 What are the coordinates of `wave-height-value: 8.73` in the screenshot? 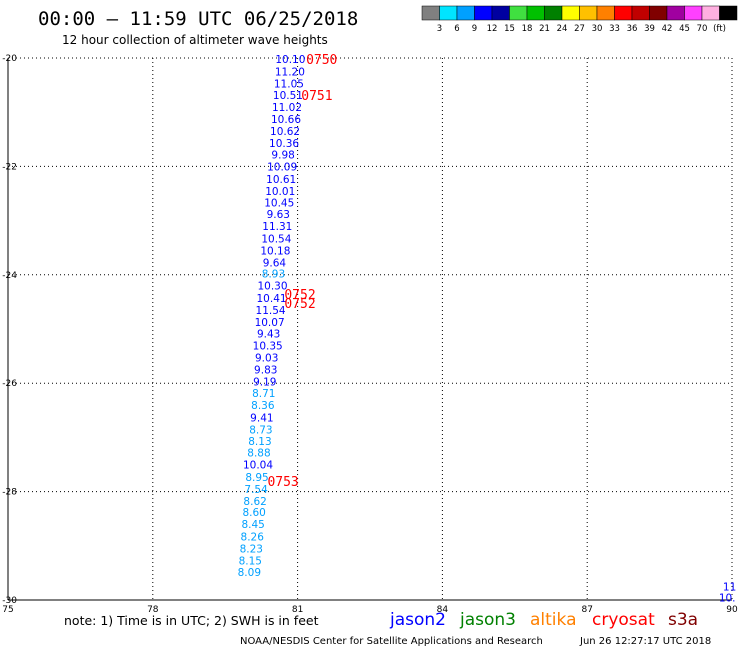 It's located at (260, 430).